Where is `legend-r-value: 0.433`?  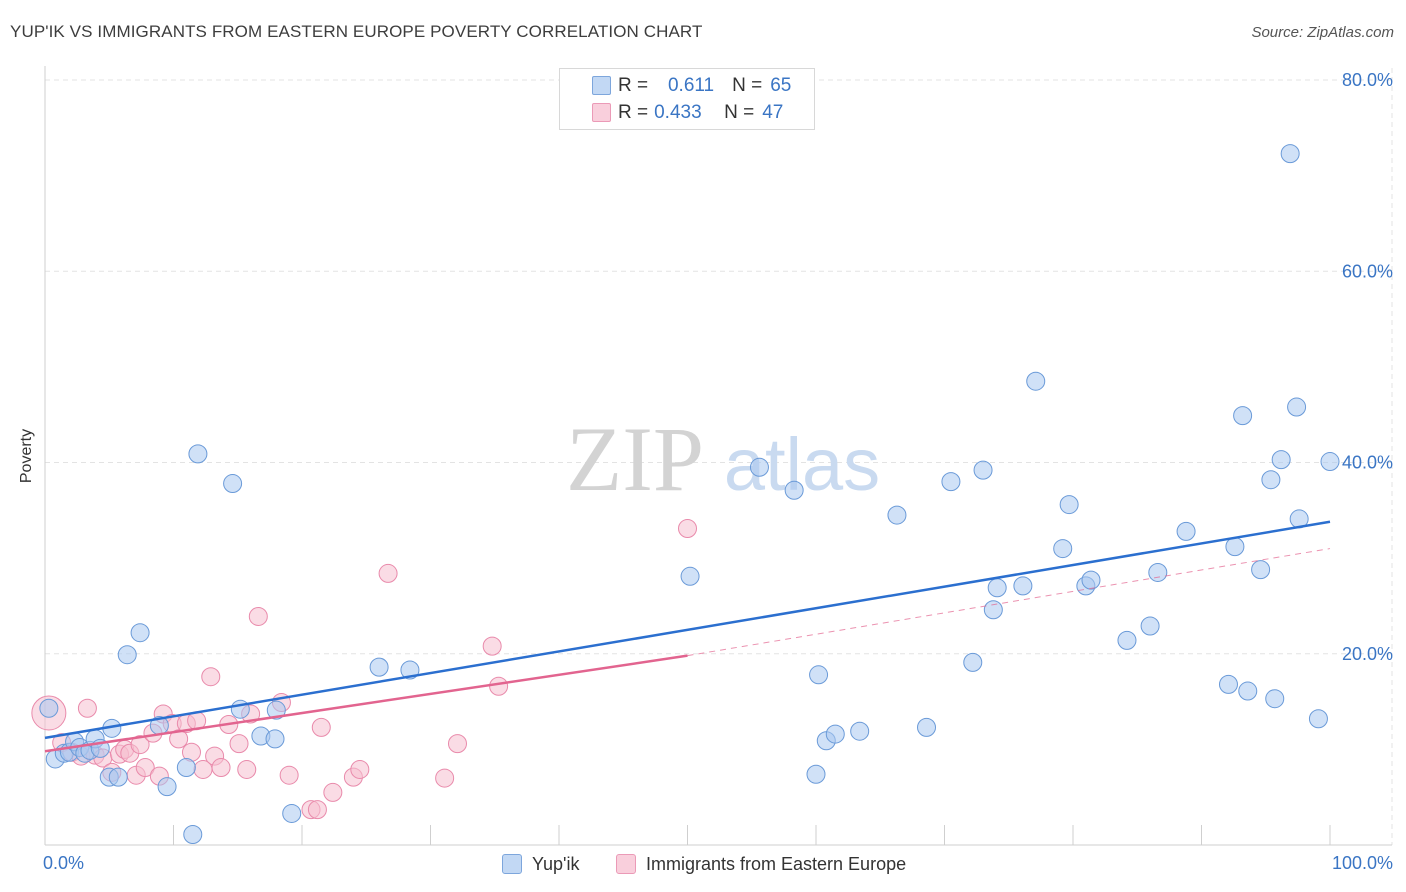
legend-r-value: 0.433 is located at coordinates (678, 112).